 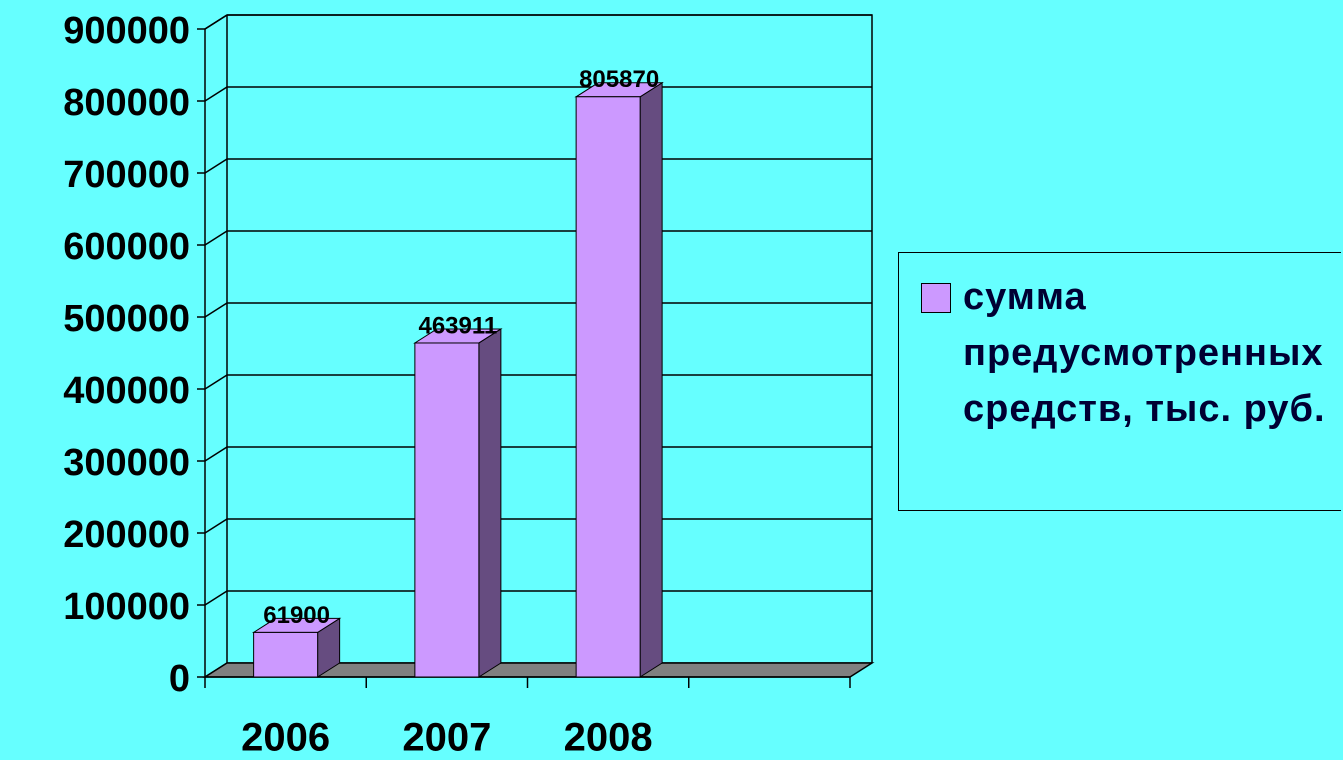 I want to click on y-tick-label: 200000, so click(x=126, y=535).